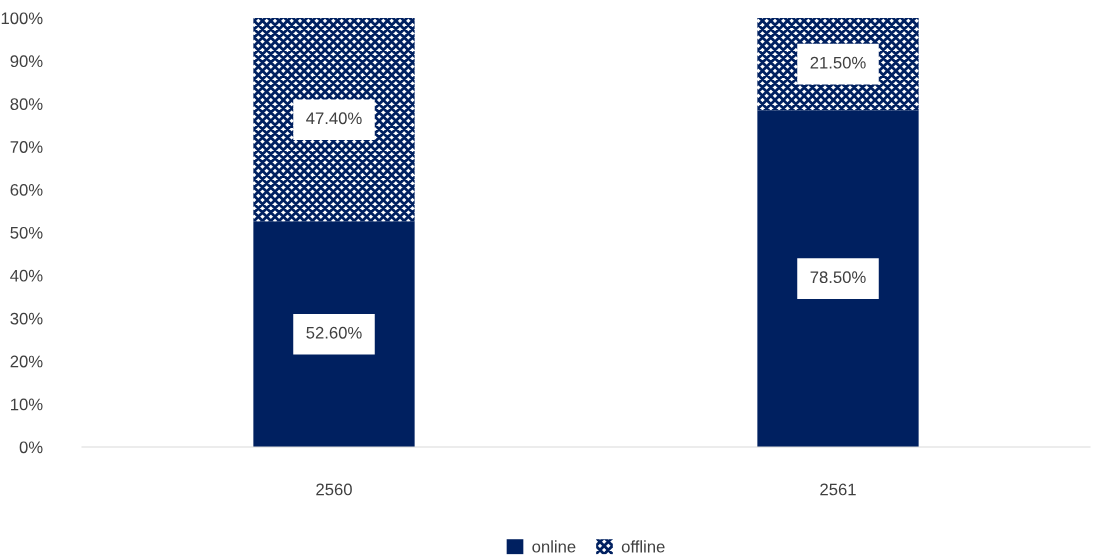 Image resolution: width=1103 pixels, height=558 pixels. What do you see at coordinates (26, 318) in the screenshot?
I see `y-tick-label: 30%` at bounding box center [26, 318].